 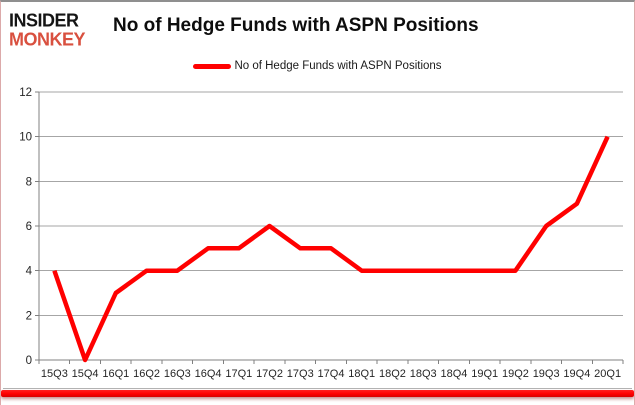 I want to click on x-tick-label: 19Q4, so click(x=576, y=374).